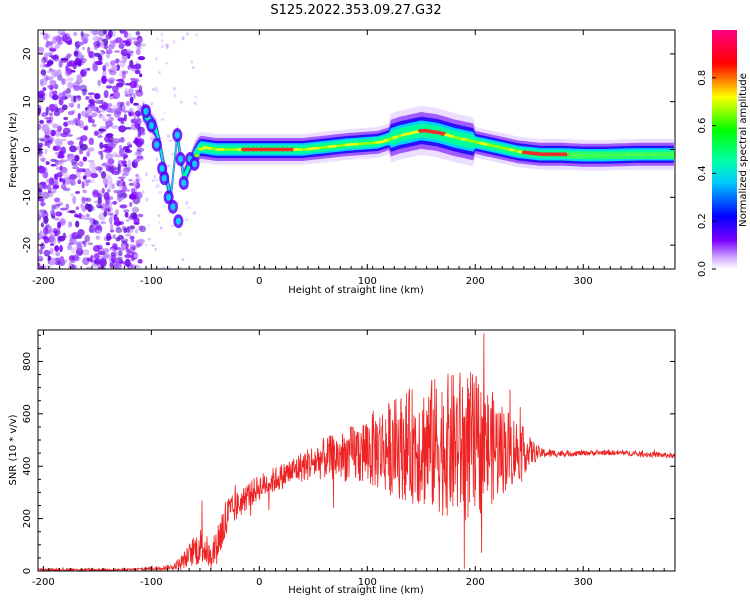 This screenshot has width=750, height=600. Describe the element at coordinates (621, 155) in the screenshot. I see `ridge-tail` at that location.